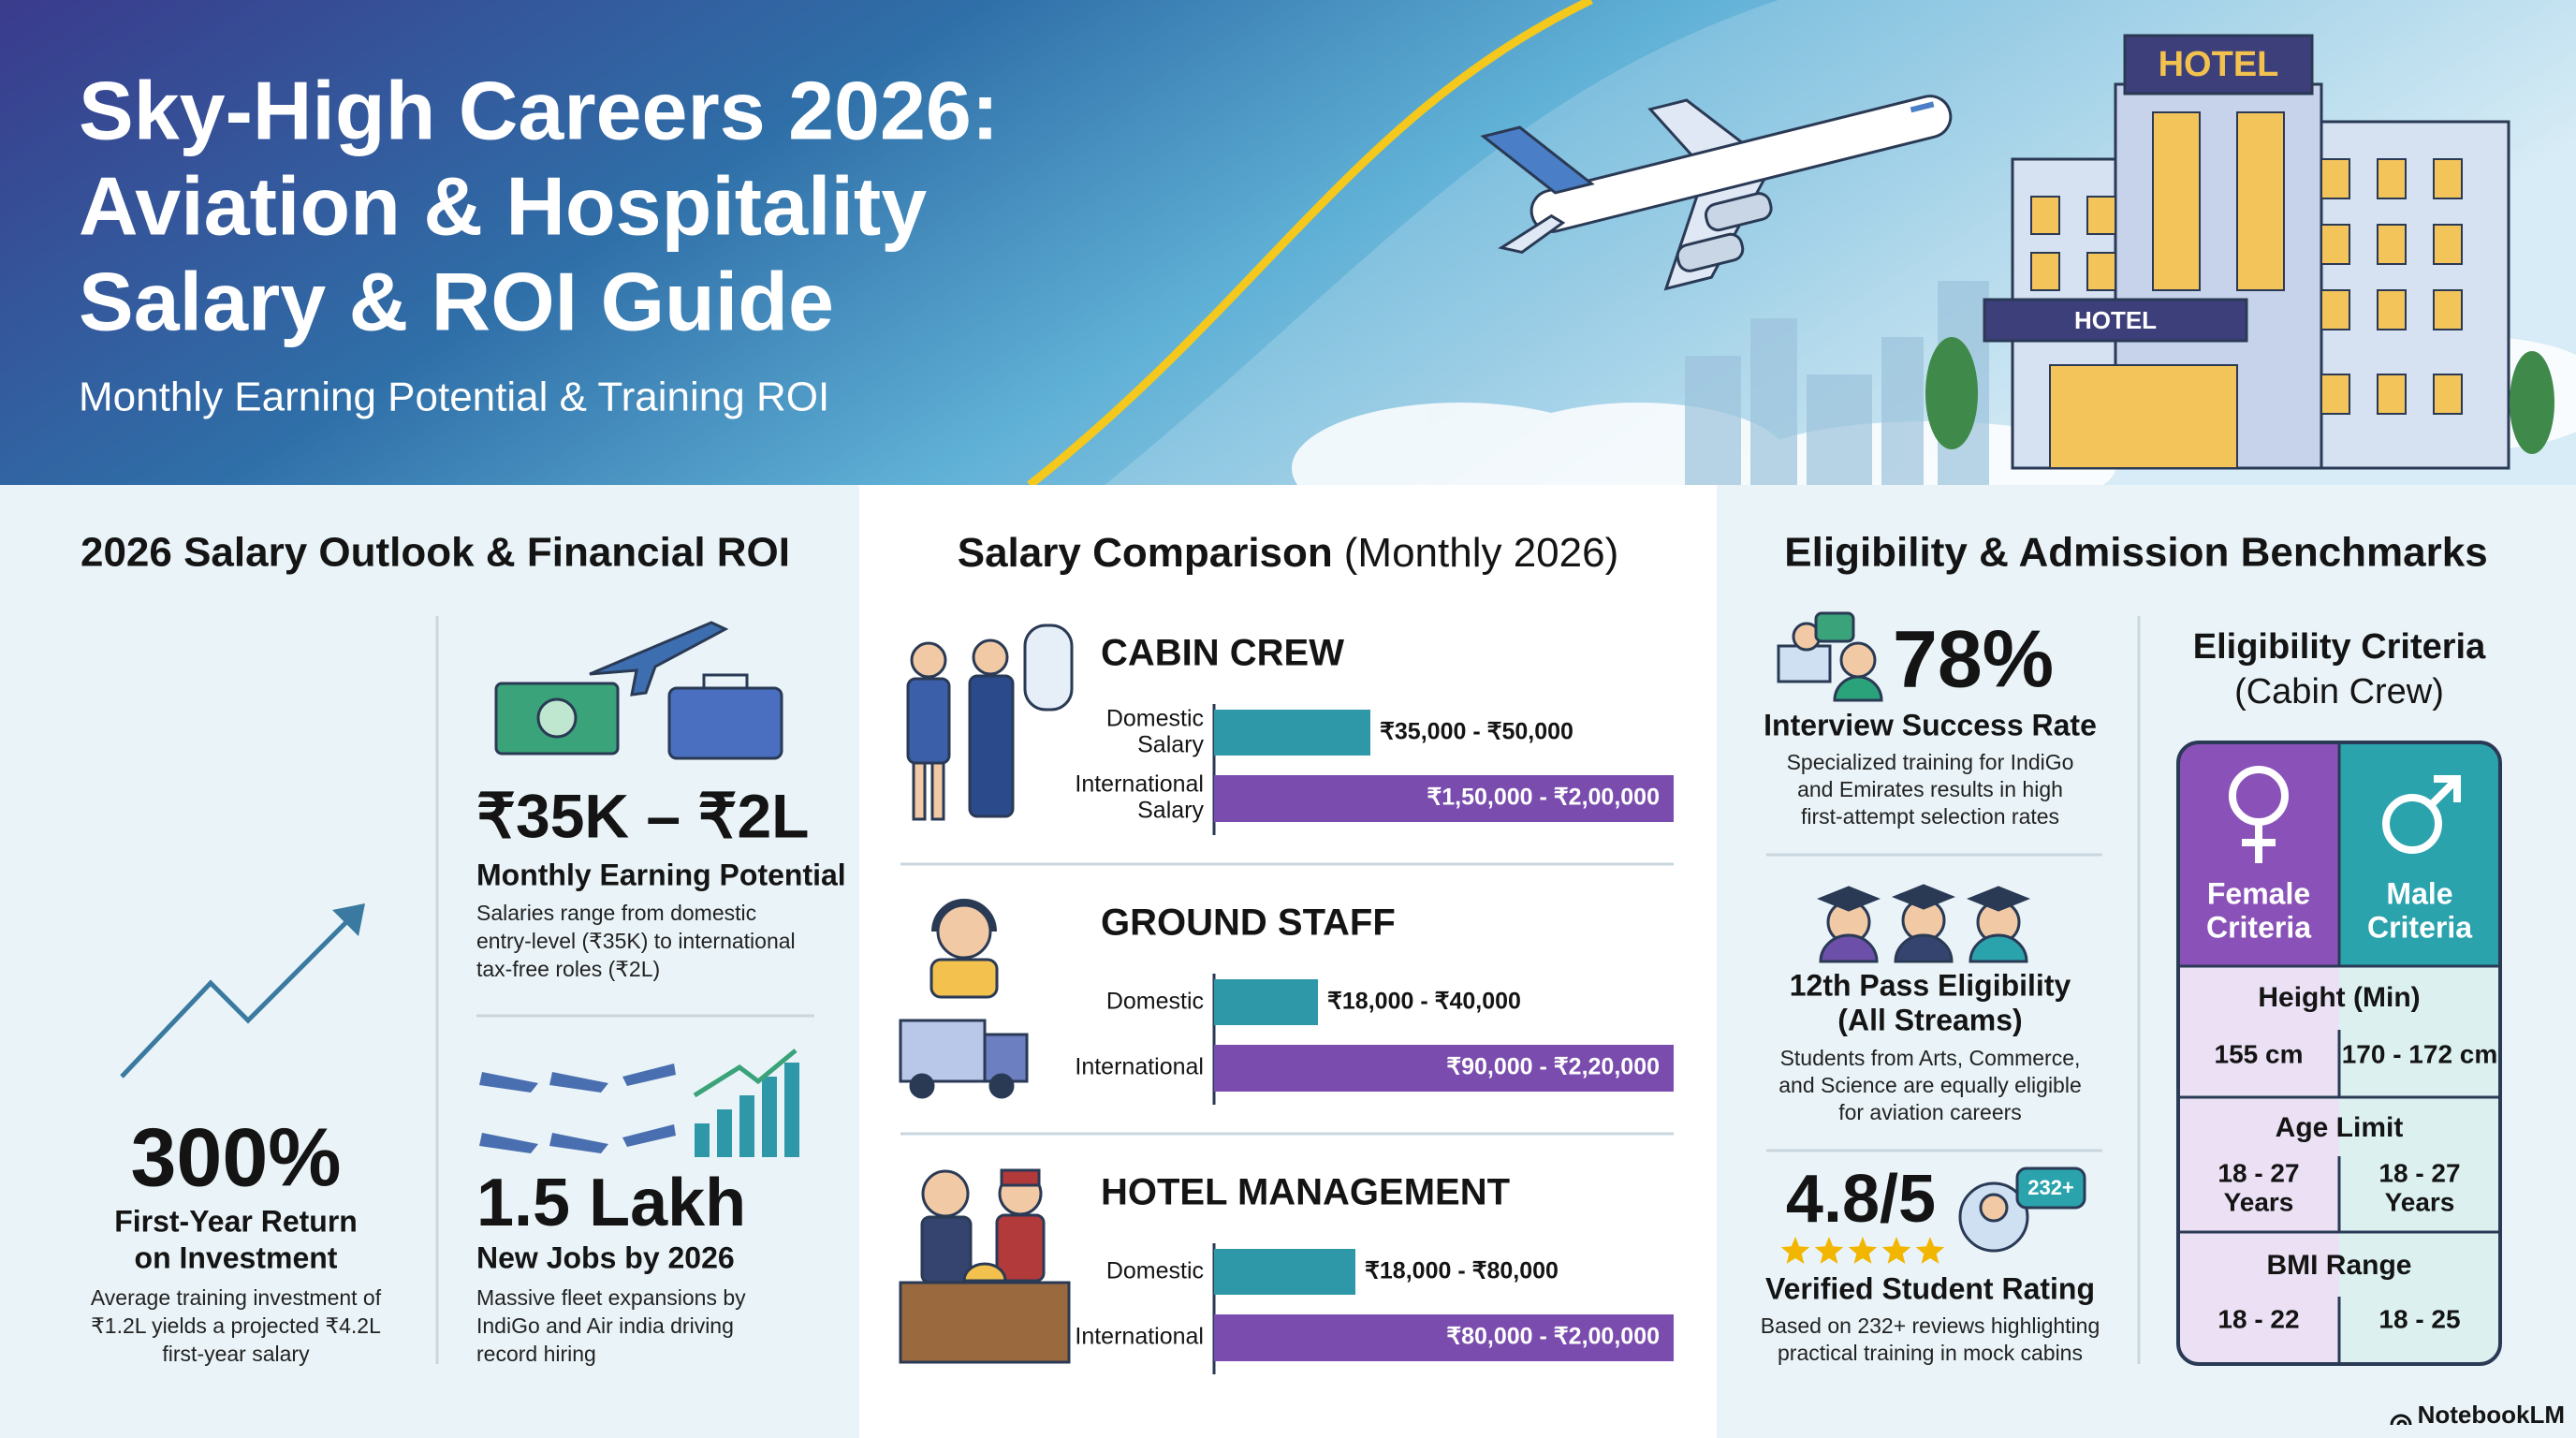  I want to click on male-header-cell, so click(2419, 854).